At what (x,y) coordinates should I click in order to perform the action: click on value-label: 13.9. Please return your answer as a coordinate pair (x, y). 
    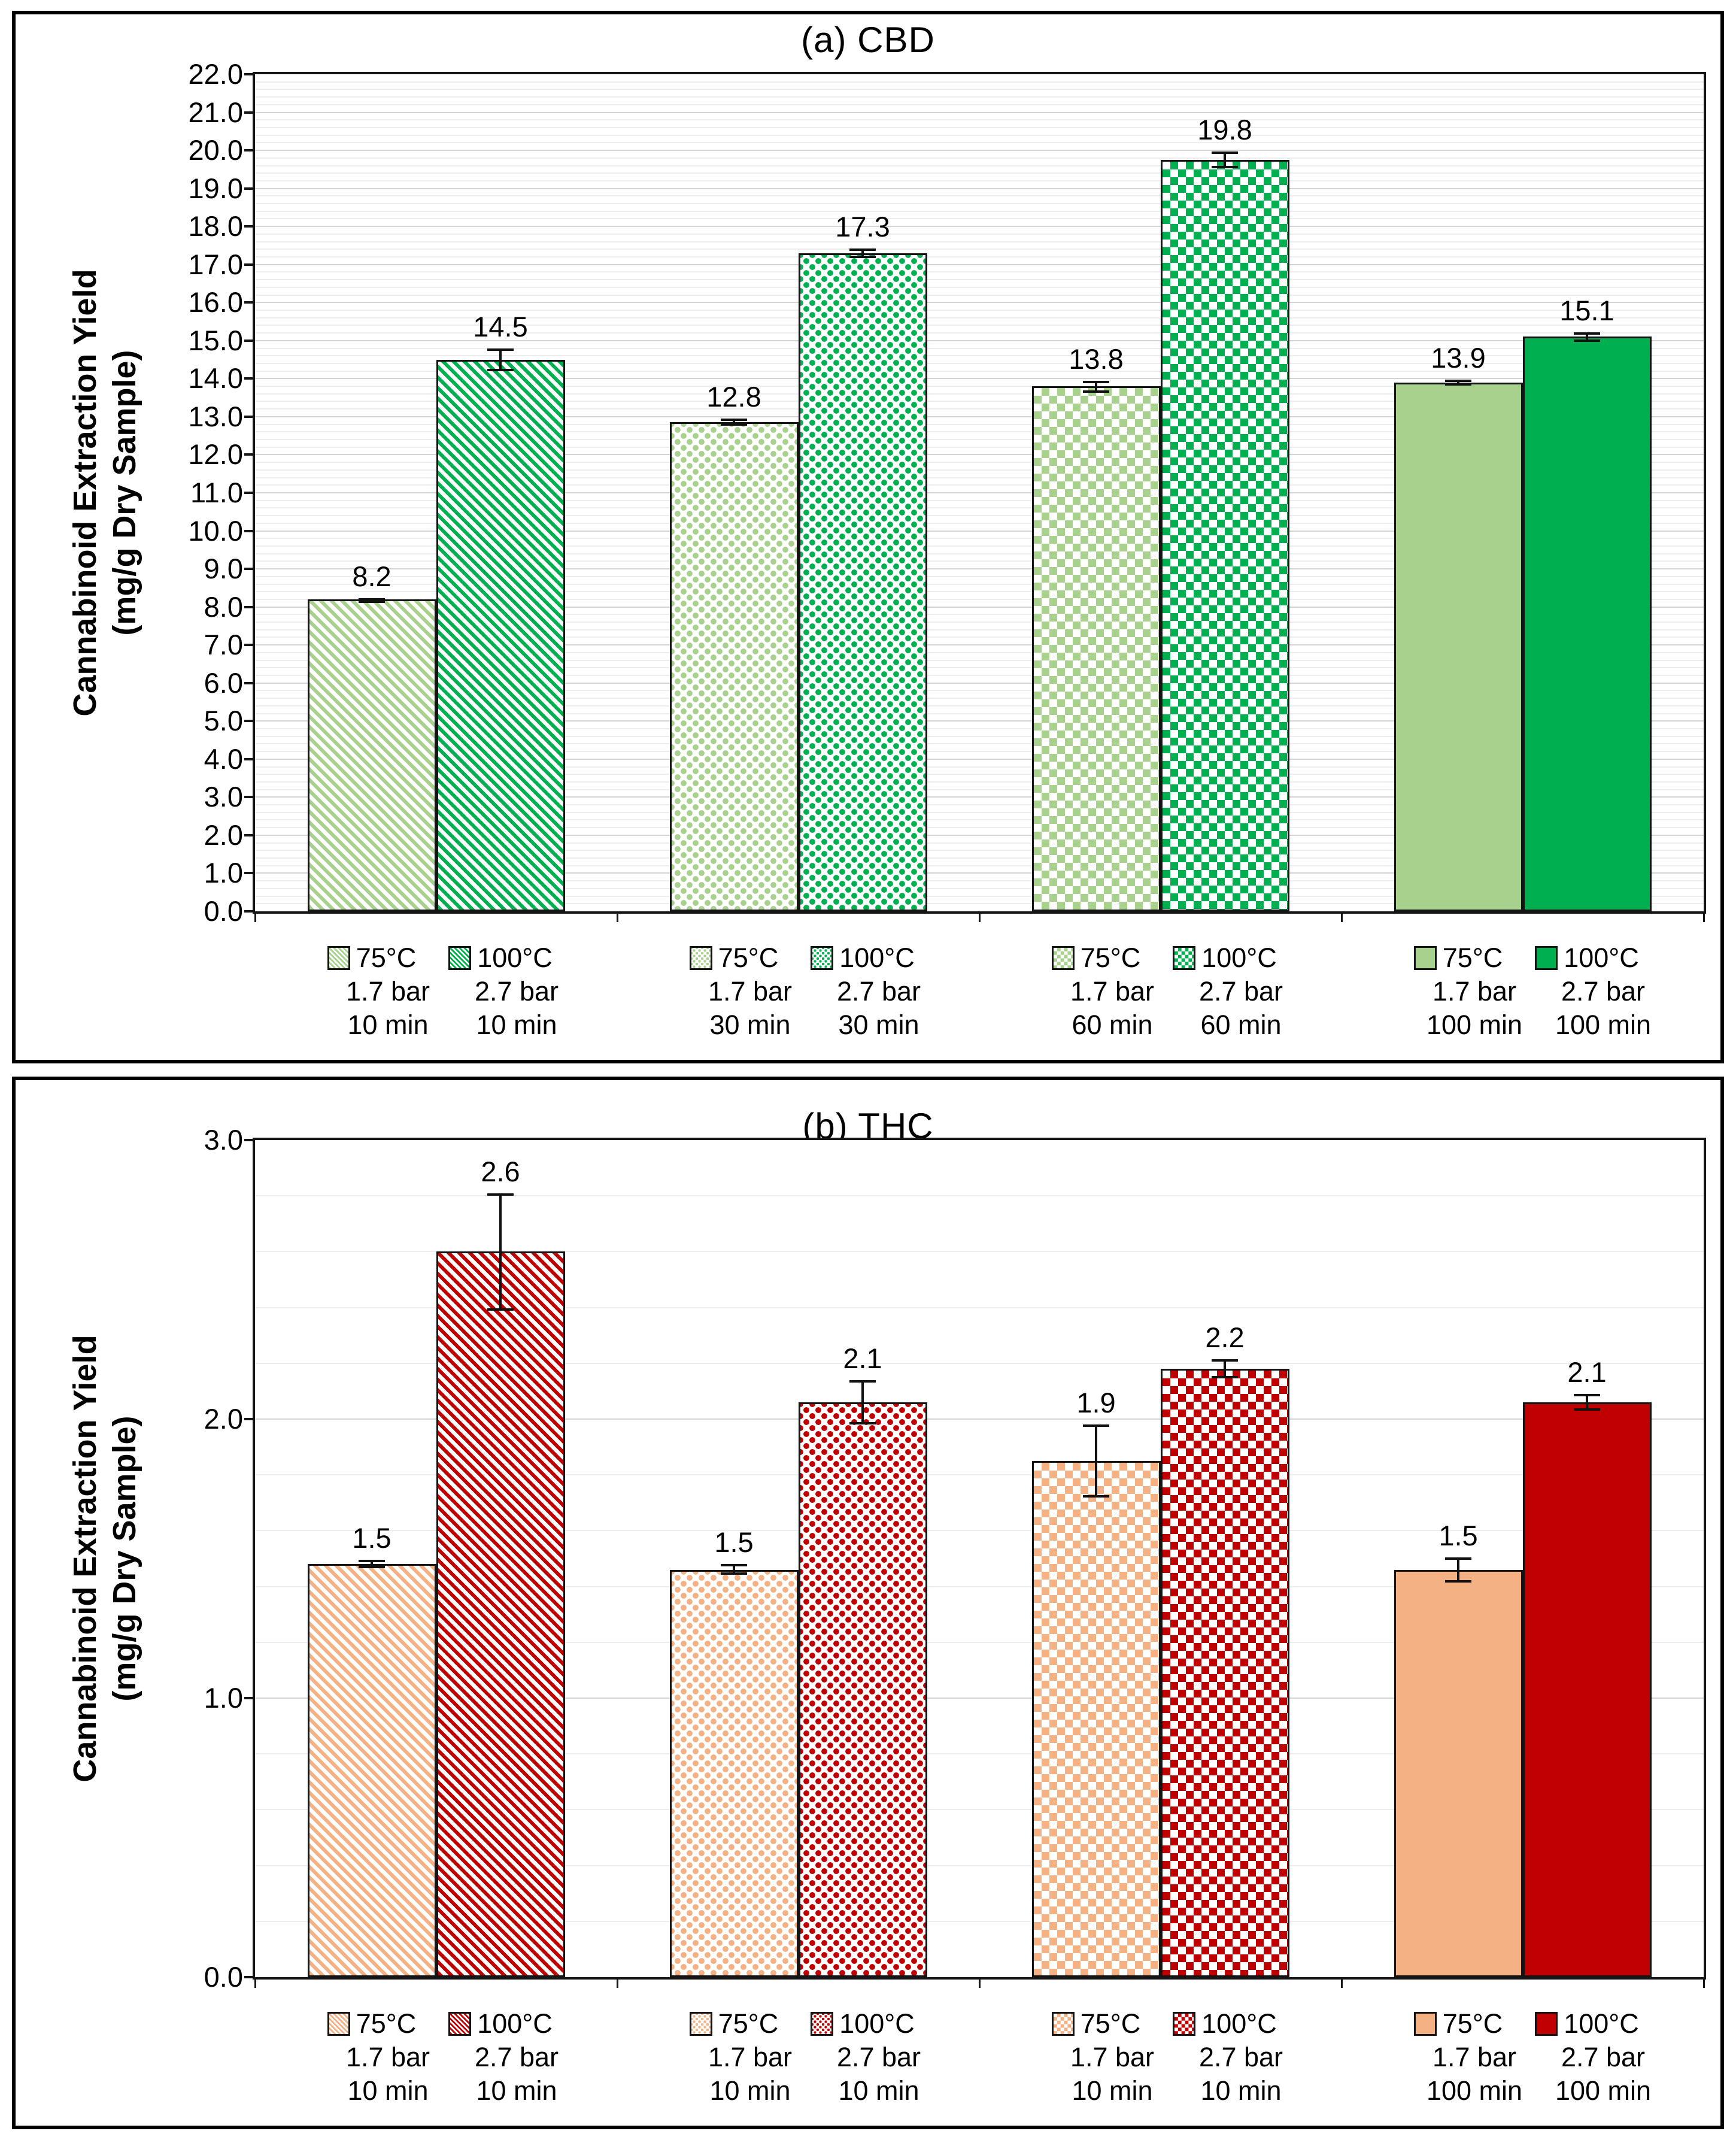
    Looking at the image, I should click on (1459, 358).